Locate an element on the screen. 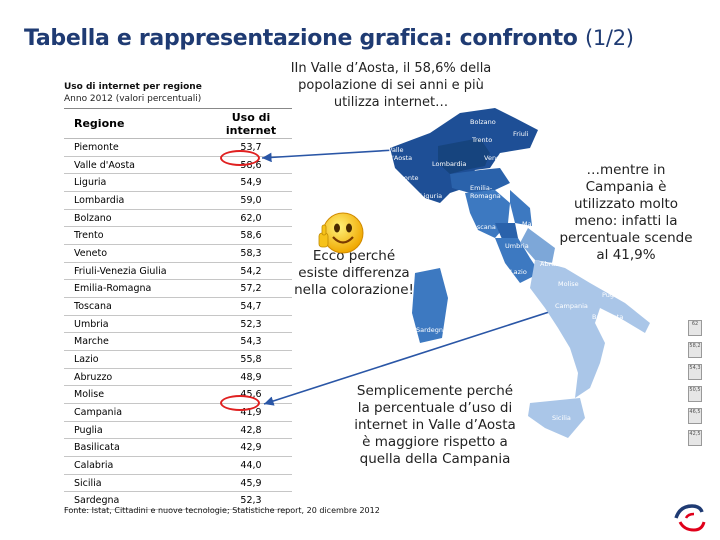  region-cell: Calabria is located at coordinates (94, 465).